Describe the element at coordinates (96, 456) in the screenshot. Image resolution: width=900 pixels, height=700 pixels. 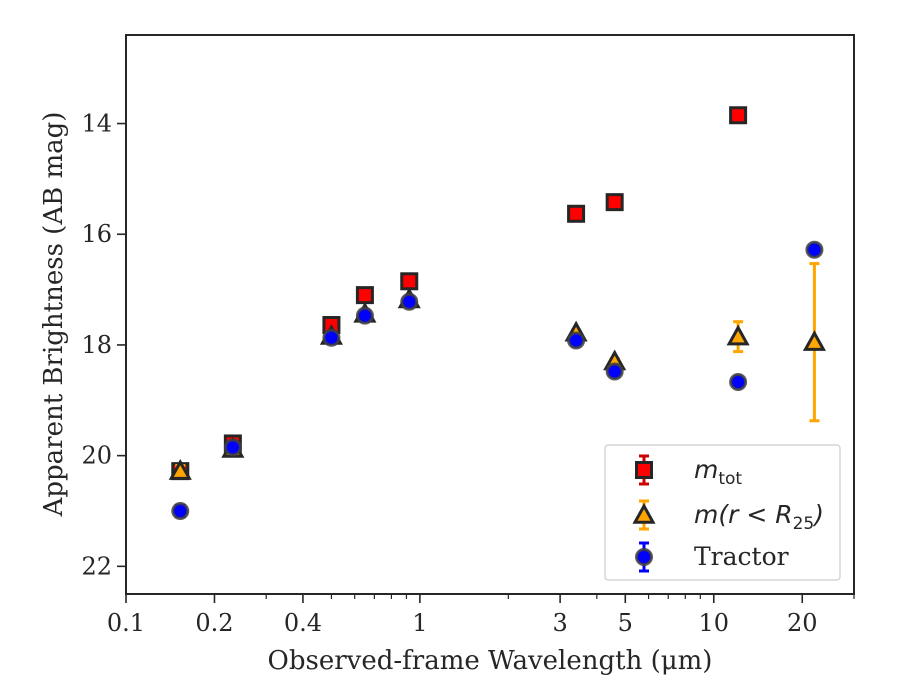
I see `y-tick-label: 20` at that location.